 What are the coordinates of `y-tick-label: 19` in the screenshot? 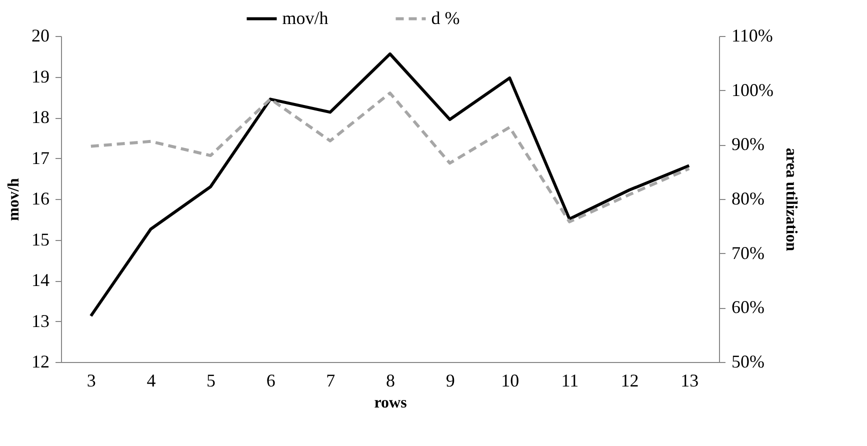 It's located at (41, 76).